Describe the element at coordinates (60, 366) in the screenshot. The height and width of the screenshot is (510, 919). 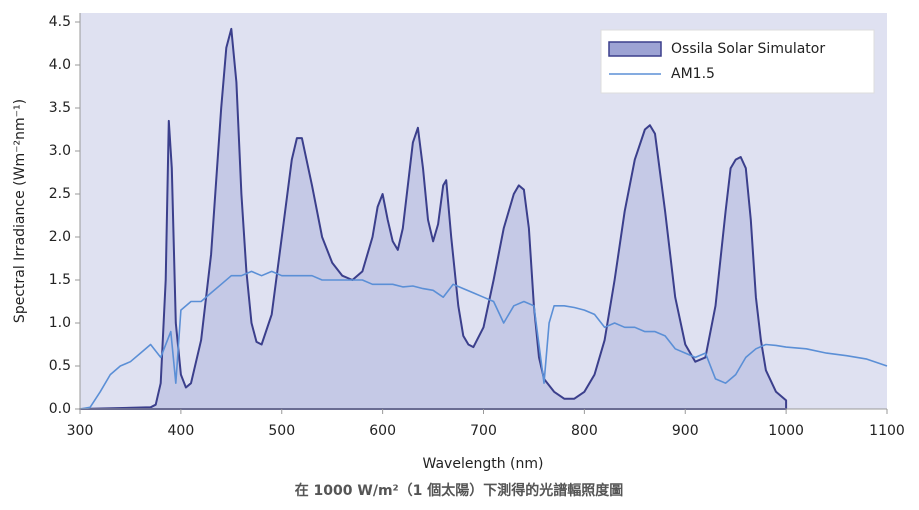
I see `y-tick-label: 0.5` at that location.